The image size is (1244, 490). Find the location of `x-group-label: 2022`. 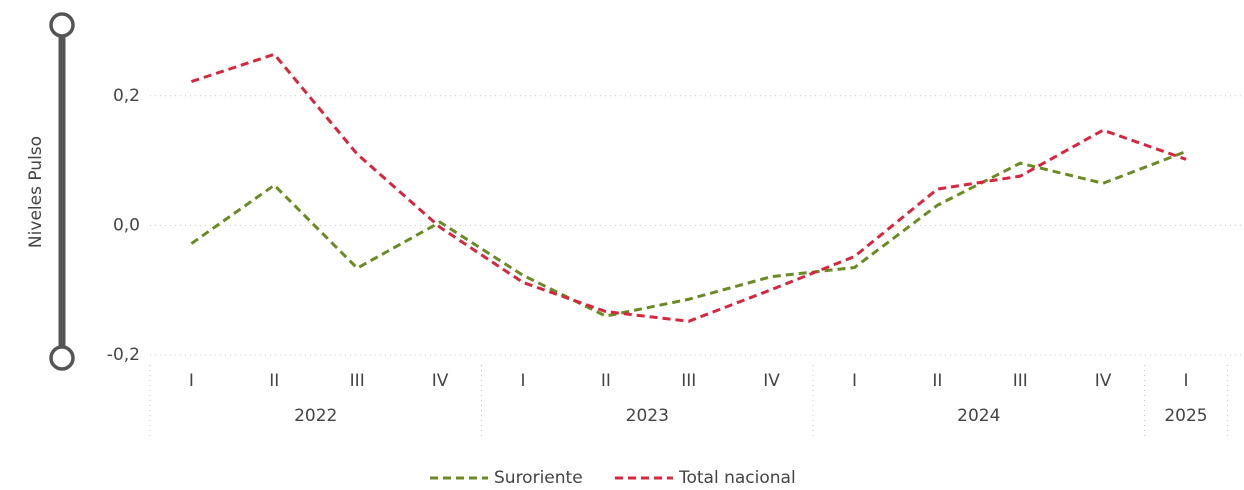

x-group-label: 2022 is located at coordinates (315, 416).